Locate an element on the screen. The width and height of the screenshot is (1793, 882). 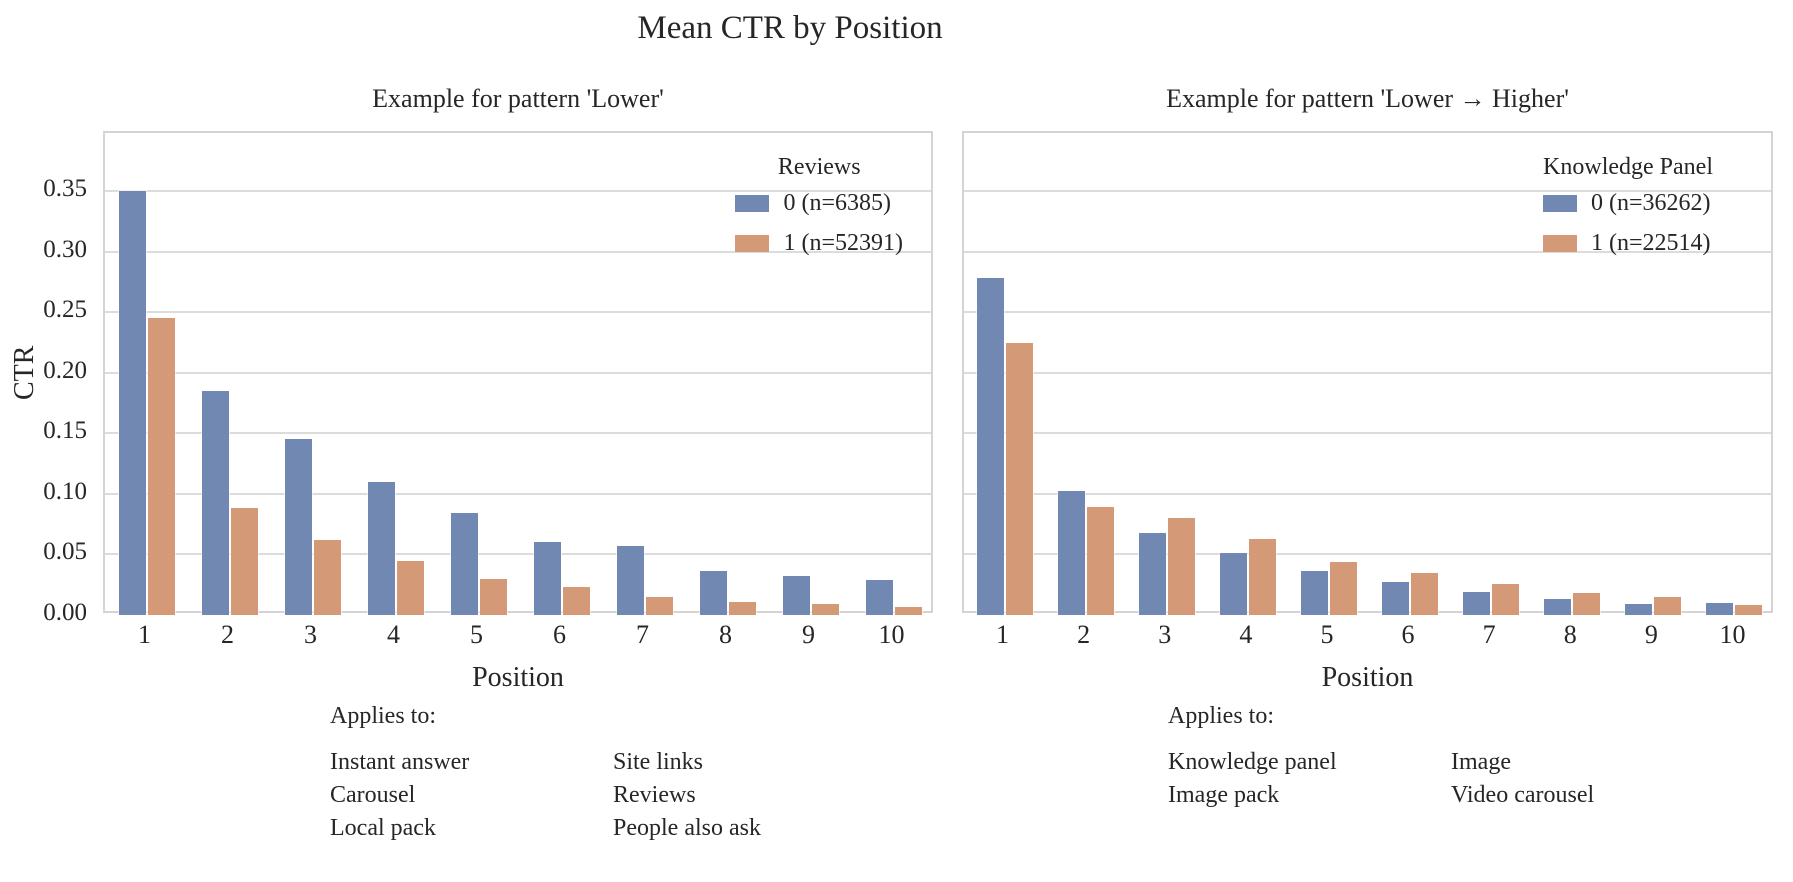
y-tick-labels is located at coordinates (915, 372).